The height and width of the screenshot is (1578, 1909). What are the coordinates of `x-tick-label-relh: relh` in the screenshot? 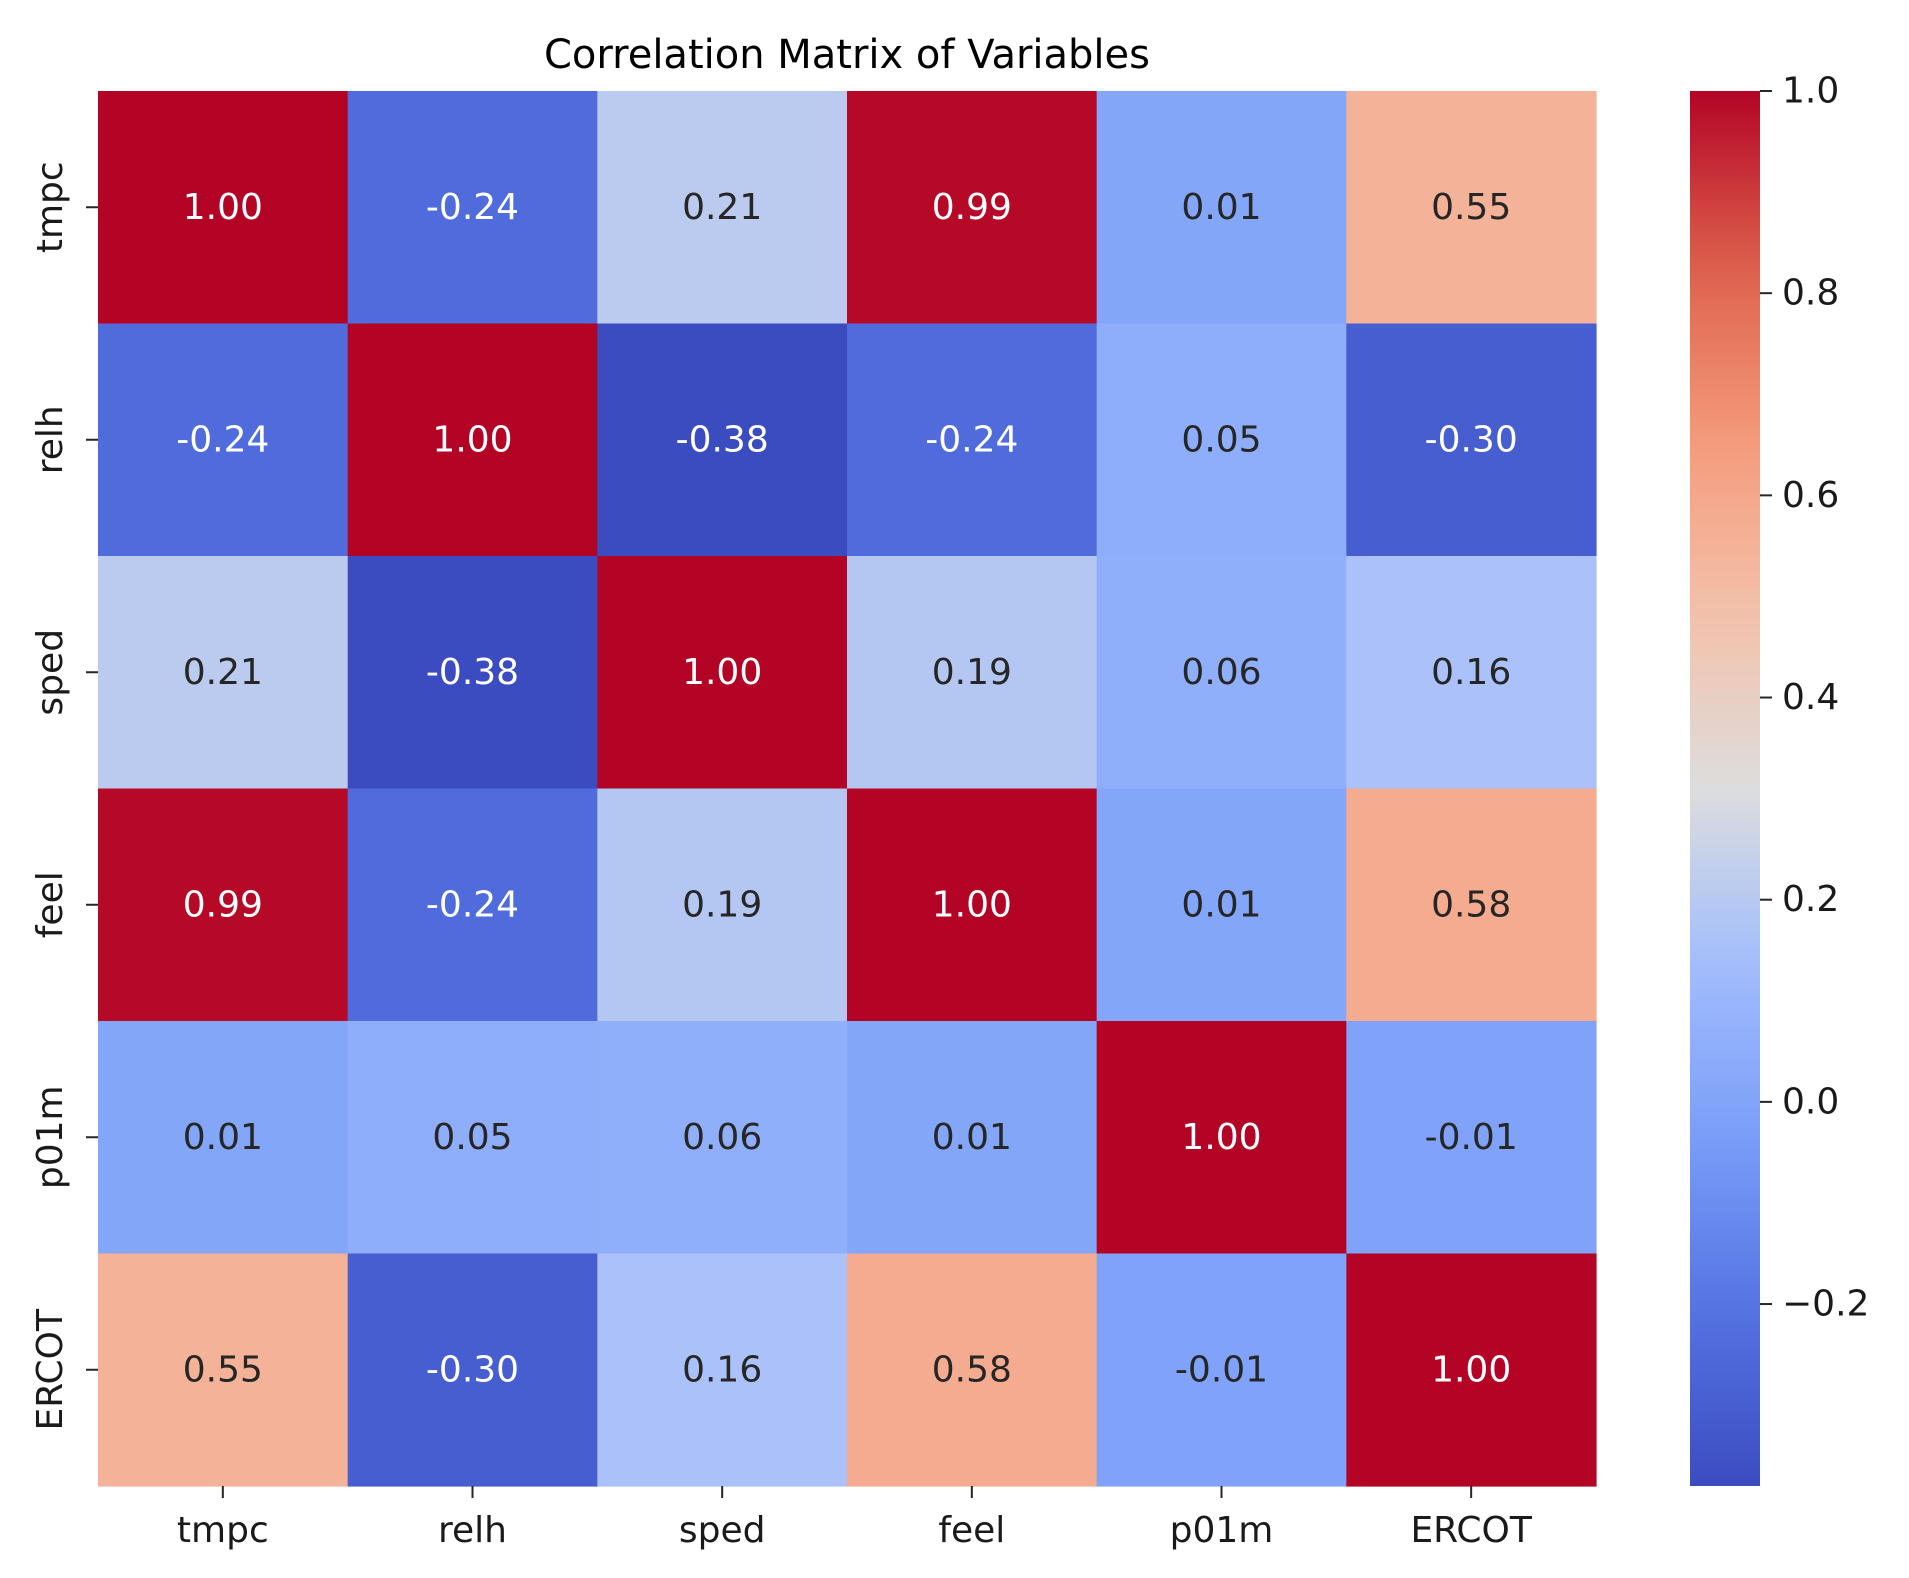 It's located at (472, 1530).